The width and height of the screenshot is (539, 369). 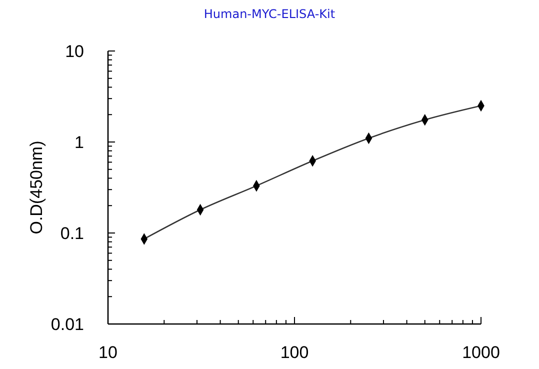 What do you see at coordinates (74, 51) in the screenshot?
I see `y-tick-label: 10` at bounding box center [74, 51].